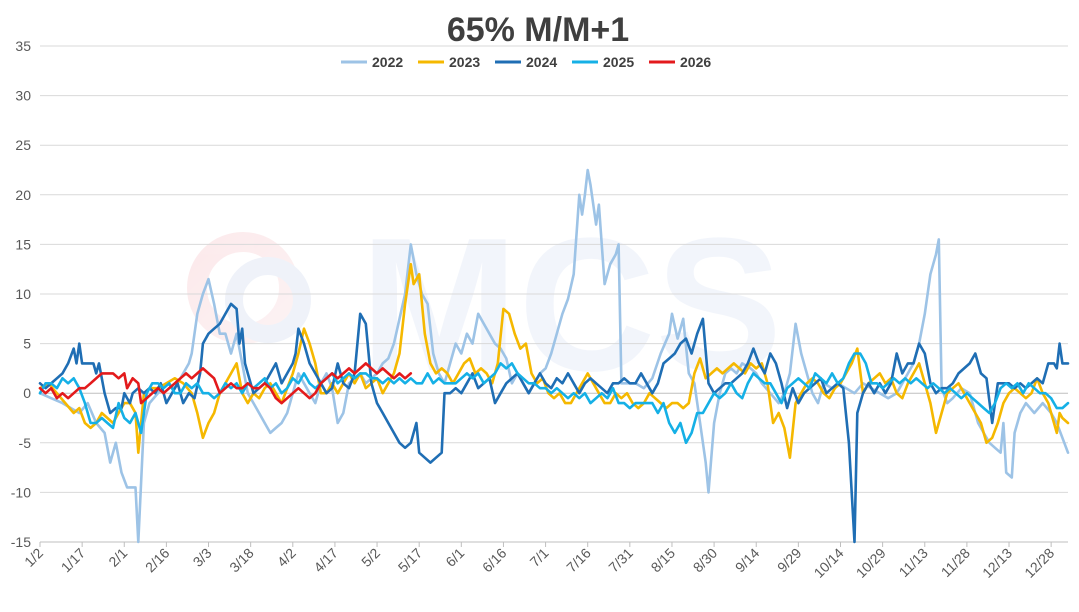  What do you see at coordinates (554, 398) in the screenshot?
I see `series-line-2025` at bounding box center [554, 398].